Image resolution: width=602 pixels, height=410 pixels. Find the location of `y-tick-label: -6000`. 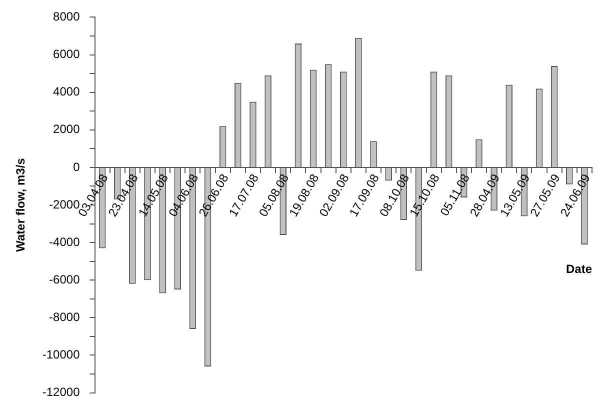

y-tick-label: -6000 is located at coordinates (64, 279).